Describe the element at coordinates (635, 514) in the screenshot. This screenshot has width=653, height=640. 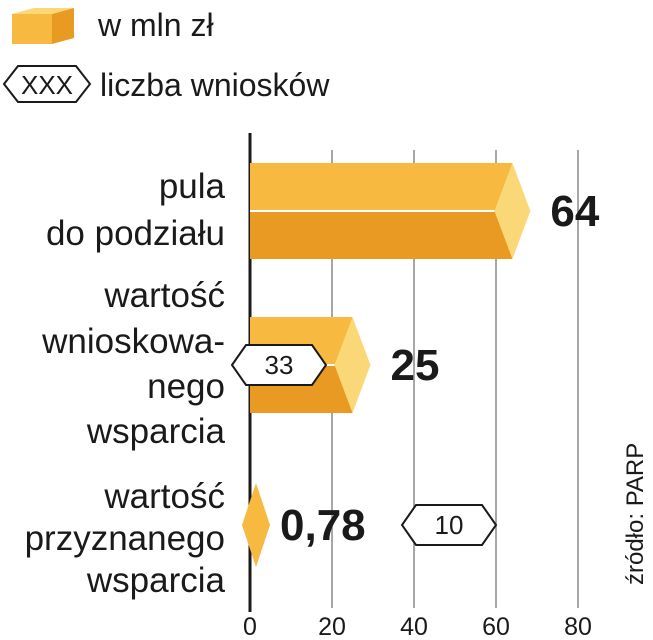
I see `source-label: źródło: PARP` at that location.